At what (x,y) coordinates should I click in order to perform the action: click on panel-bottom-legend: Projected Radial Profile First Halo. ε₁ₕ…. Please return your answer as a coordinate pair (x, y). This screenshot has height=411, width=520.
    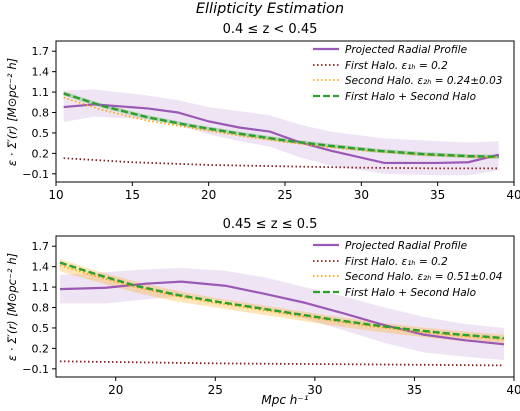
    Looking at the image, I should click on (407, 269).